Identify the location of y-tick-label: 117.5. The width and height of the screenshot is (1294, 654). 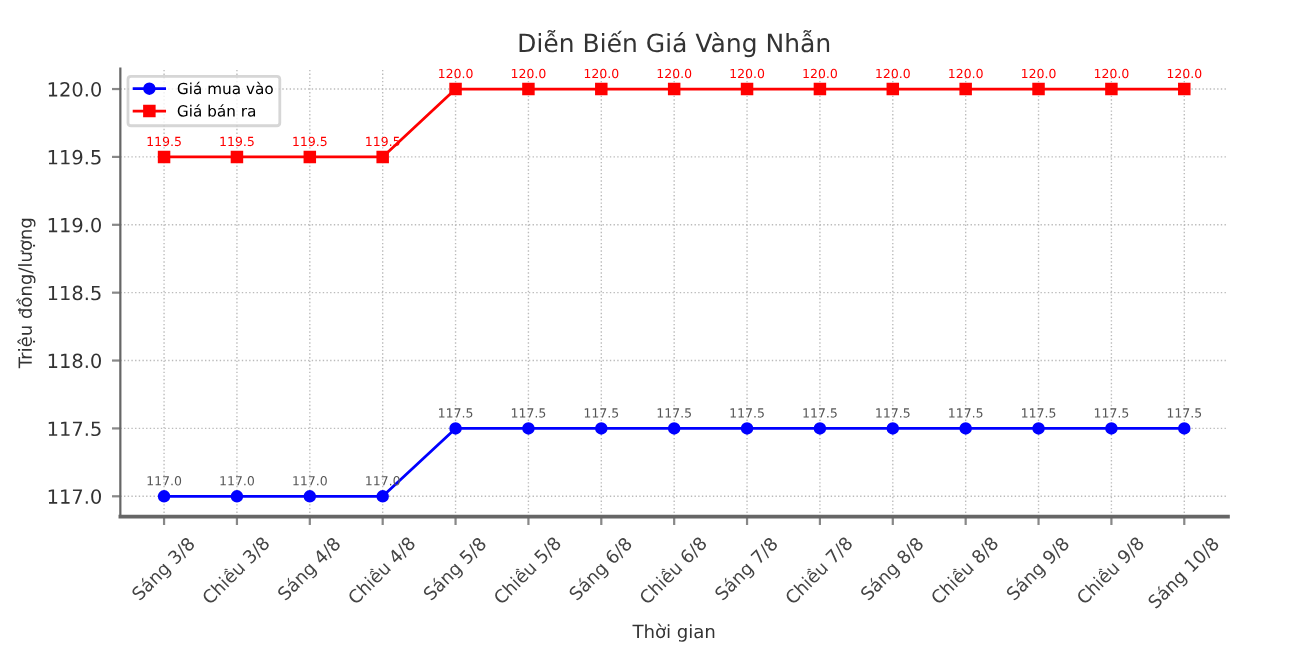
(74, 429).